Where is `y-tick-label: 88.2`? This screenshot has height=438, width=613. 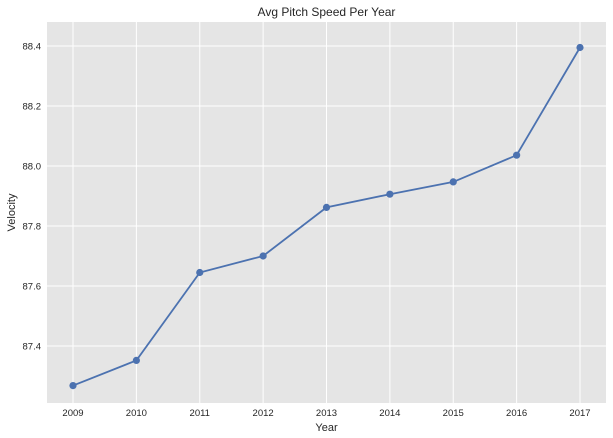 y-tick-label: 88.2 is located at coordinates (32, 107).